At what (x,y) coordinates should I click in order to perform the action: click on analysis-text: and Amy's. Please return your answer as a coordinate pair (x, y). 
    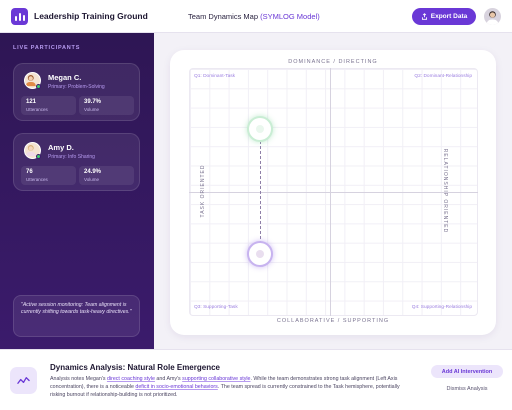
    Looking at the image, I should click on (168, 379).